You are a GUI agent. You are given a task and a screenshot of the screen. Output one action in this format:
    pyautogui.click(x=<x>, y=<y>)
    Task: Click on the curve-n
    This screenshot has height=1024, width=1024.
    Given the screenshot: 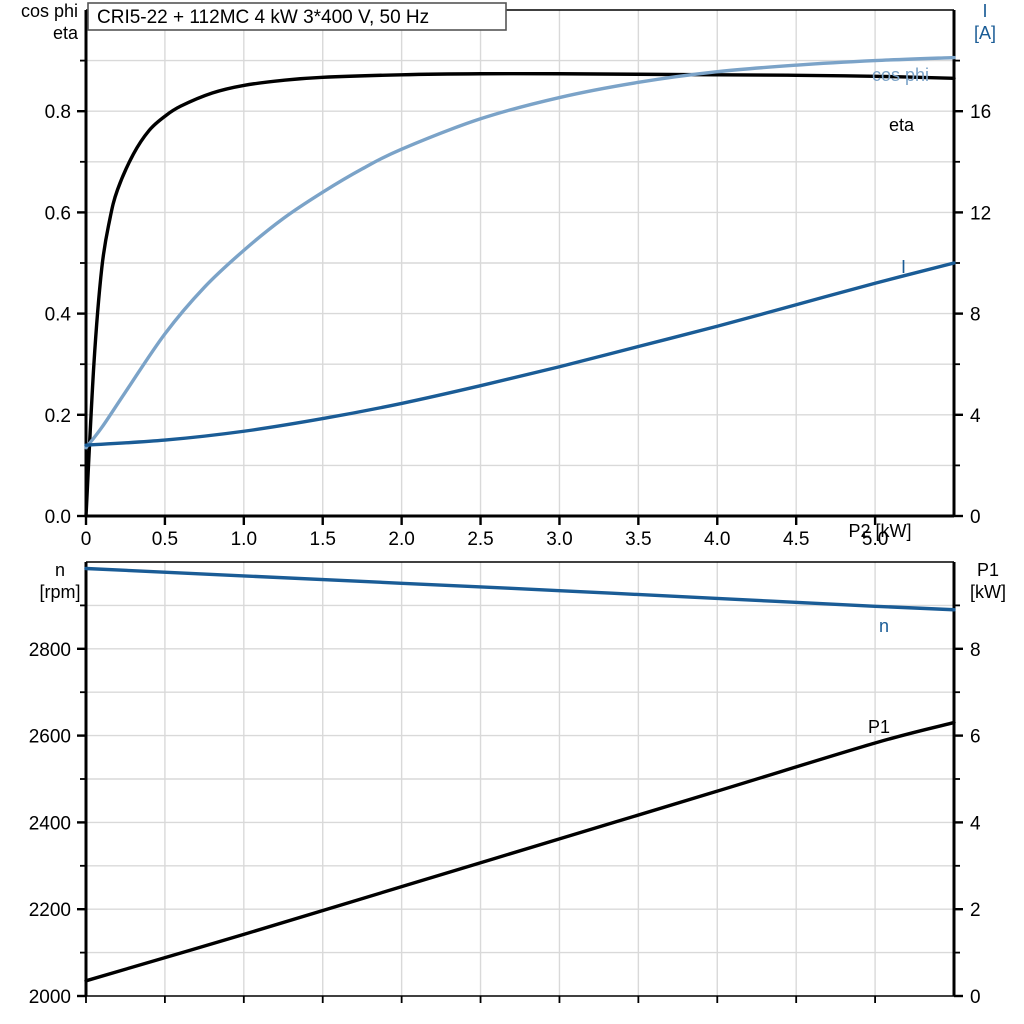 What is the action you would take?
    pyautogui.click(x=520, y=589)
    